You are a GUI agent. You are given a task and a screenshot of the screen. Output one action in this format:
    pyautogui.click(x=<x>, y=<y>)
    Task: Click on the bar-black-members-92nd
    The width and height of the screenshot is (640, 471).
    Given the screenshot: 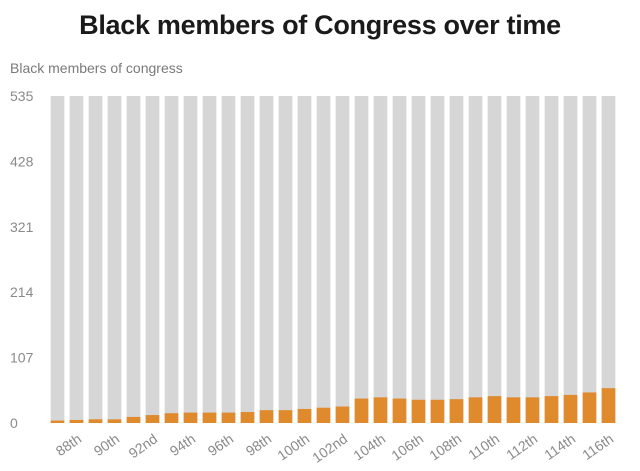 What is the action you would take?
    pyautogui.click(x=152, y=419)
    